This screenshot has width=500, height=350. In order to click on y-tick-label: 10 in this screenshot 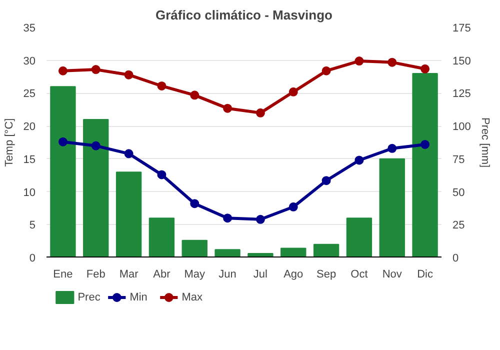, I will do `click(29, 192)`.